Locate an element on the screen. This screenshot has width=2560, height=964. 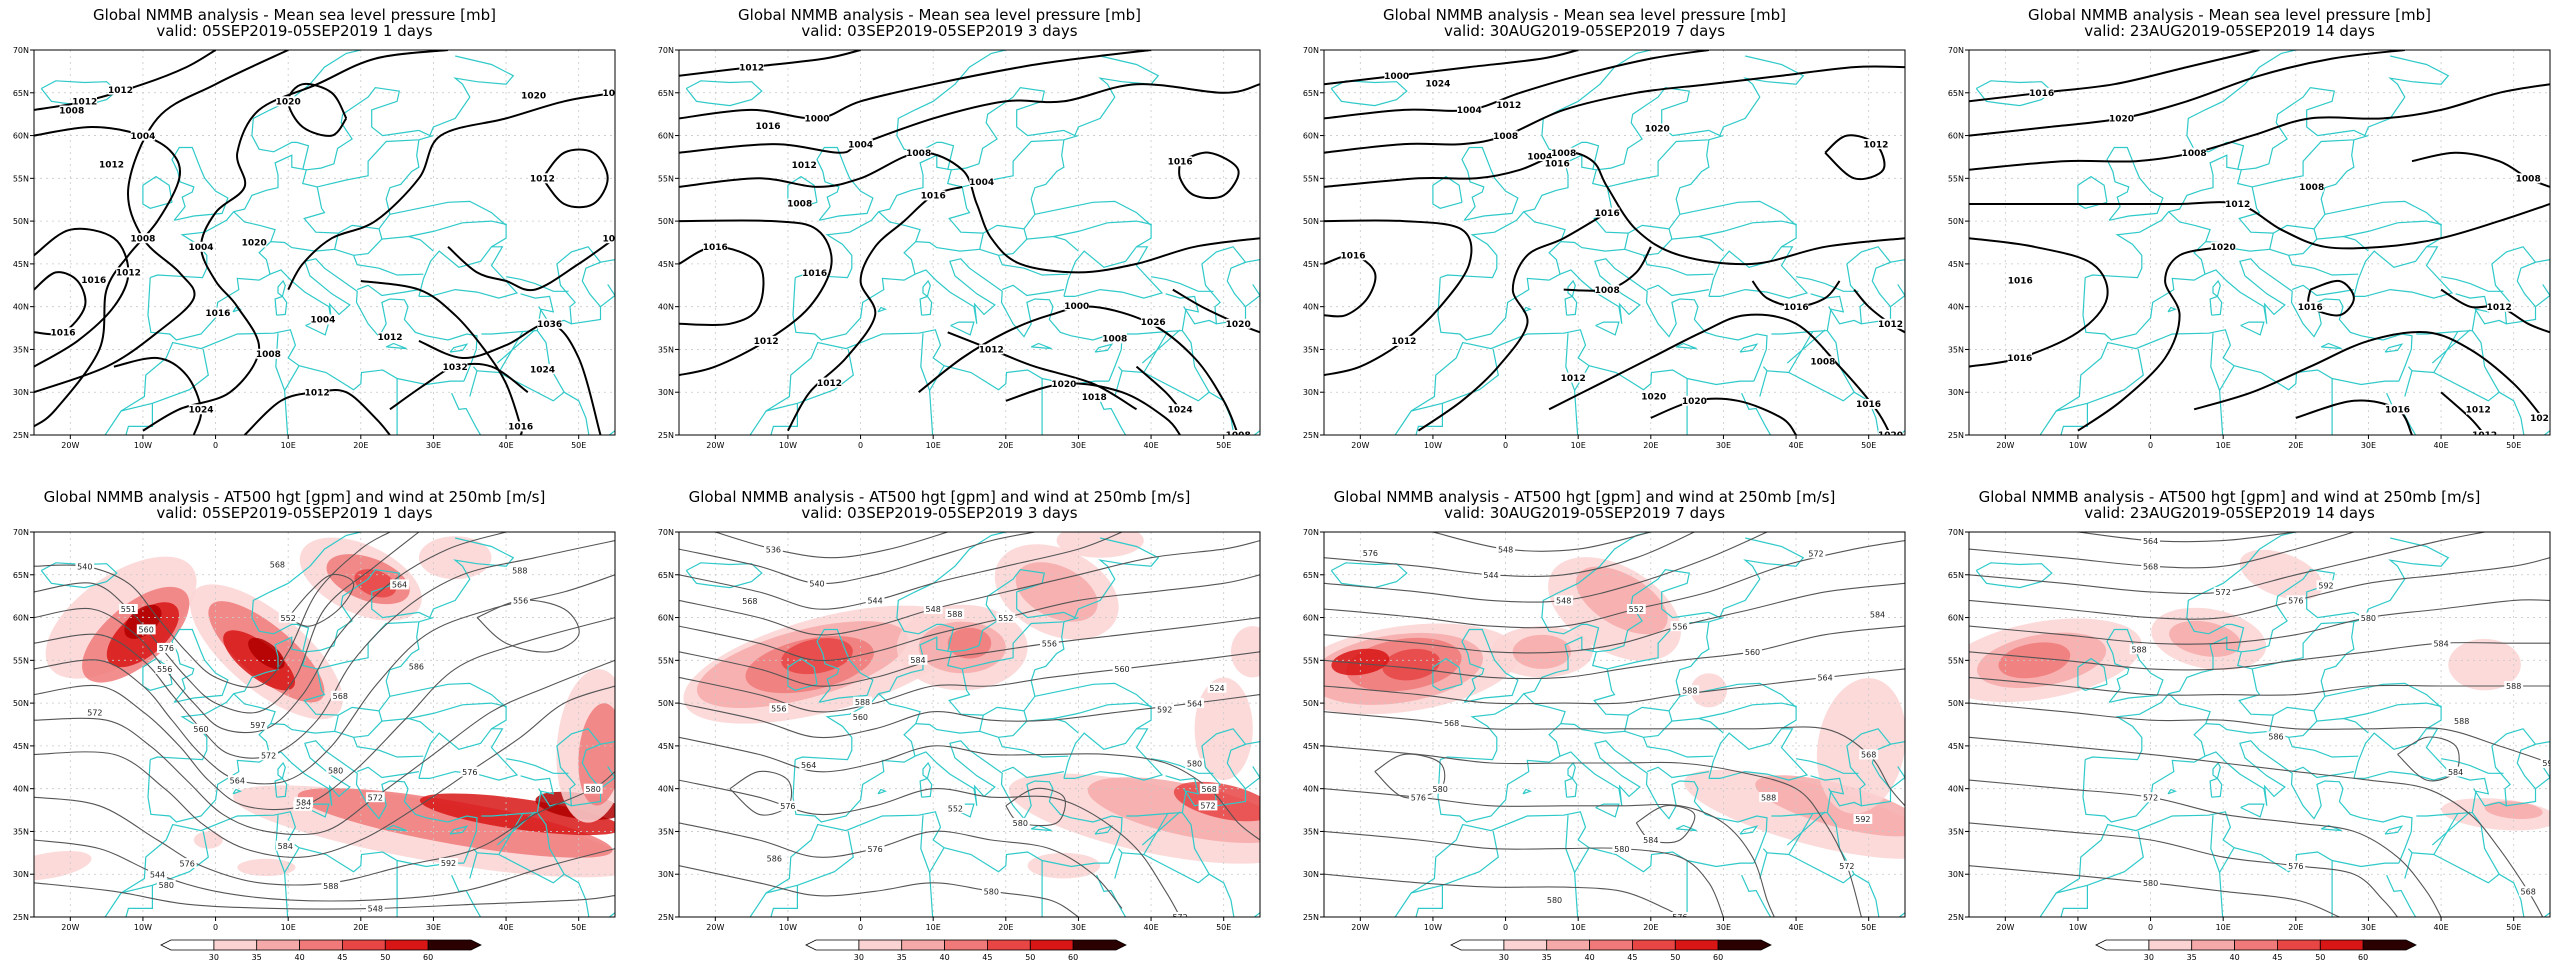
panel-valid-date: valid: 05SEP2019-05SEP2019 1 days is located at coordinates (294, 31).